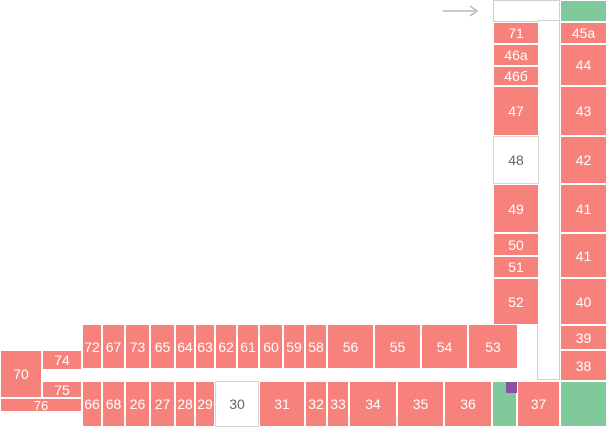 The height and width of the screenshot is (427, 607). I want to click on marker-square, so click(511, 387).